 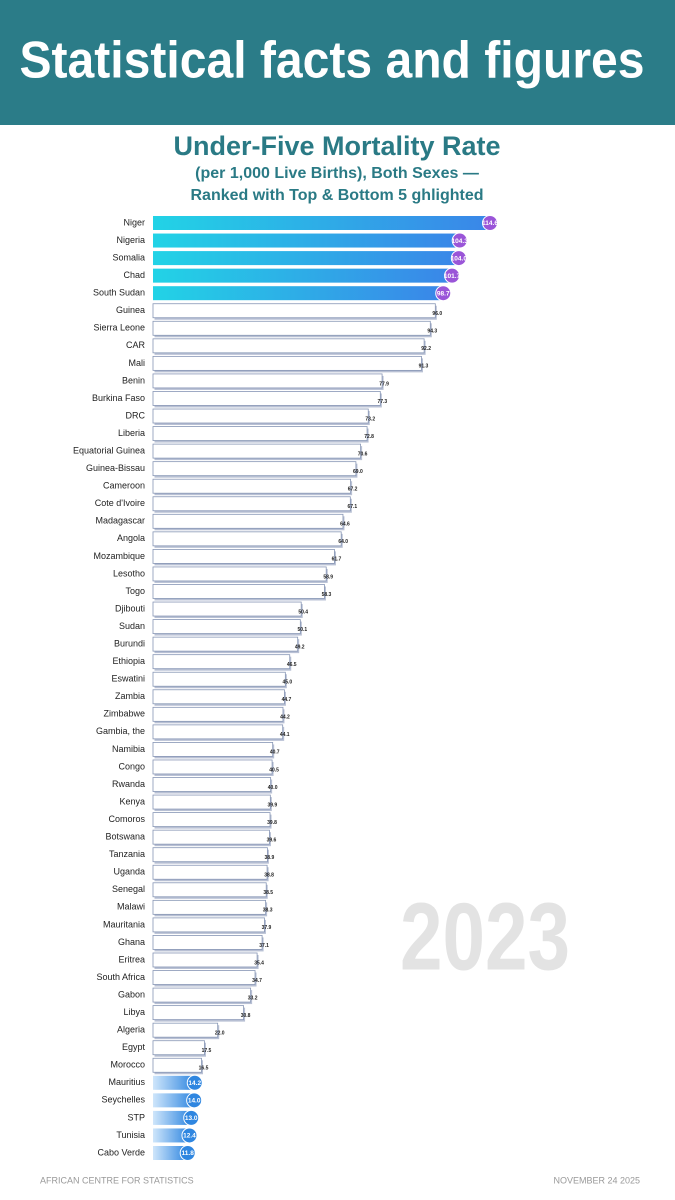 I want to click on value-label: 39.9, so click(x=272, y=805).